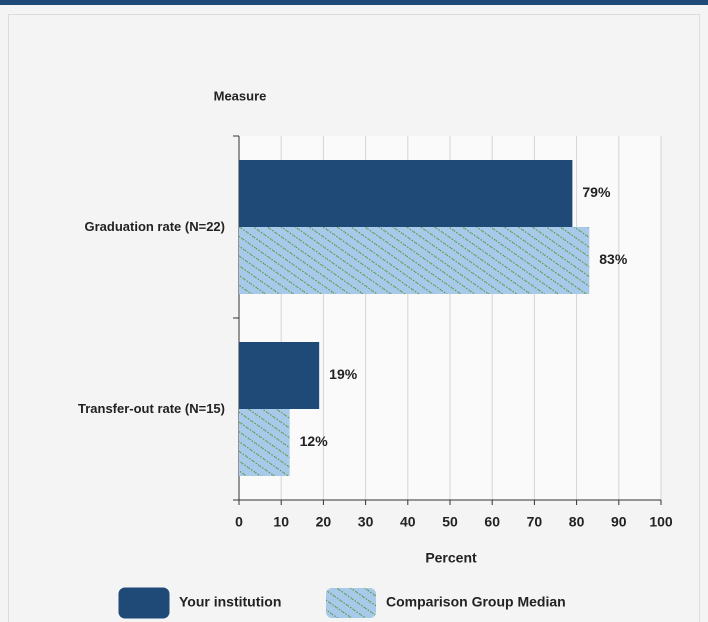 The width and height of the screenshot is (708, 622). What do you see at coordinates (239, 522) in the screenshot?
I see `x-tick-label: 0` at bounding box center [239, 522].